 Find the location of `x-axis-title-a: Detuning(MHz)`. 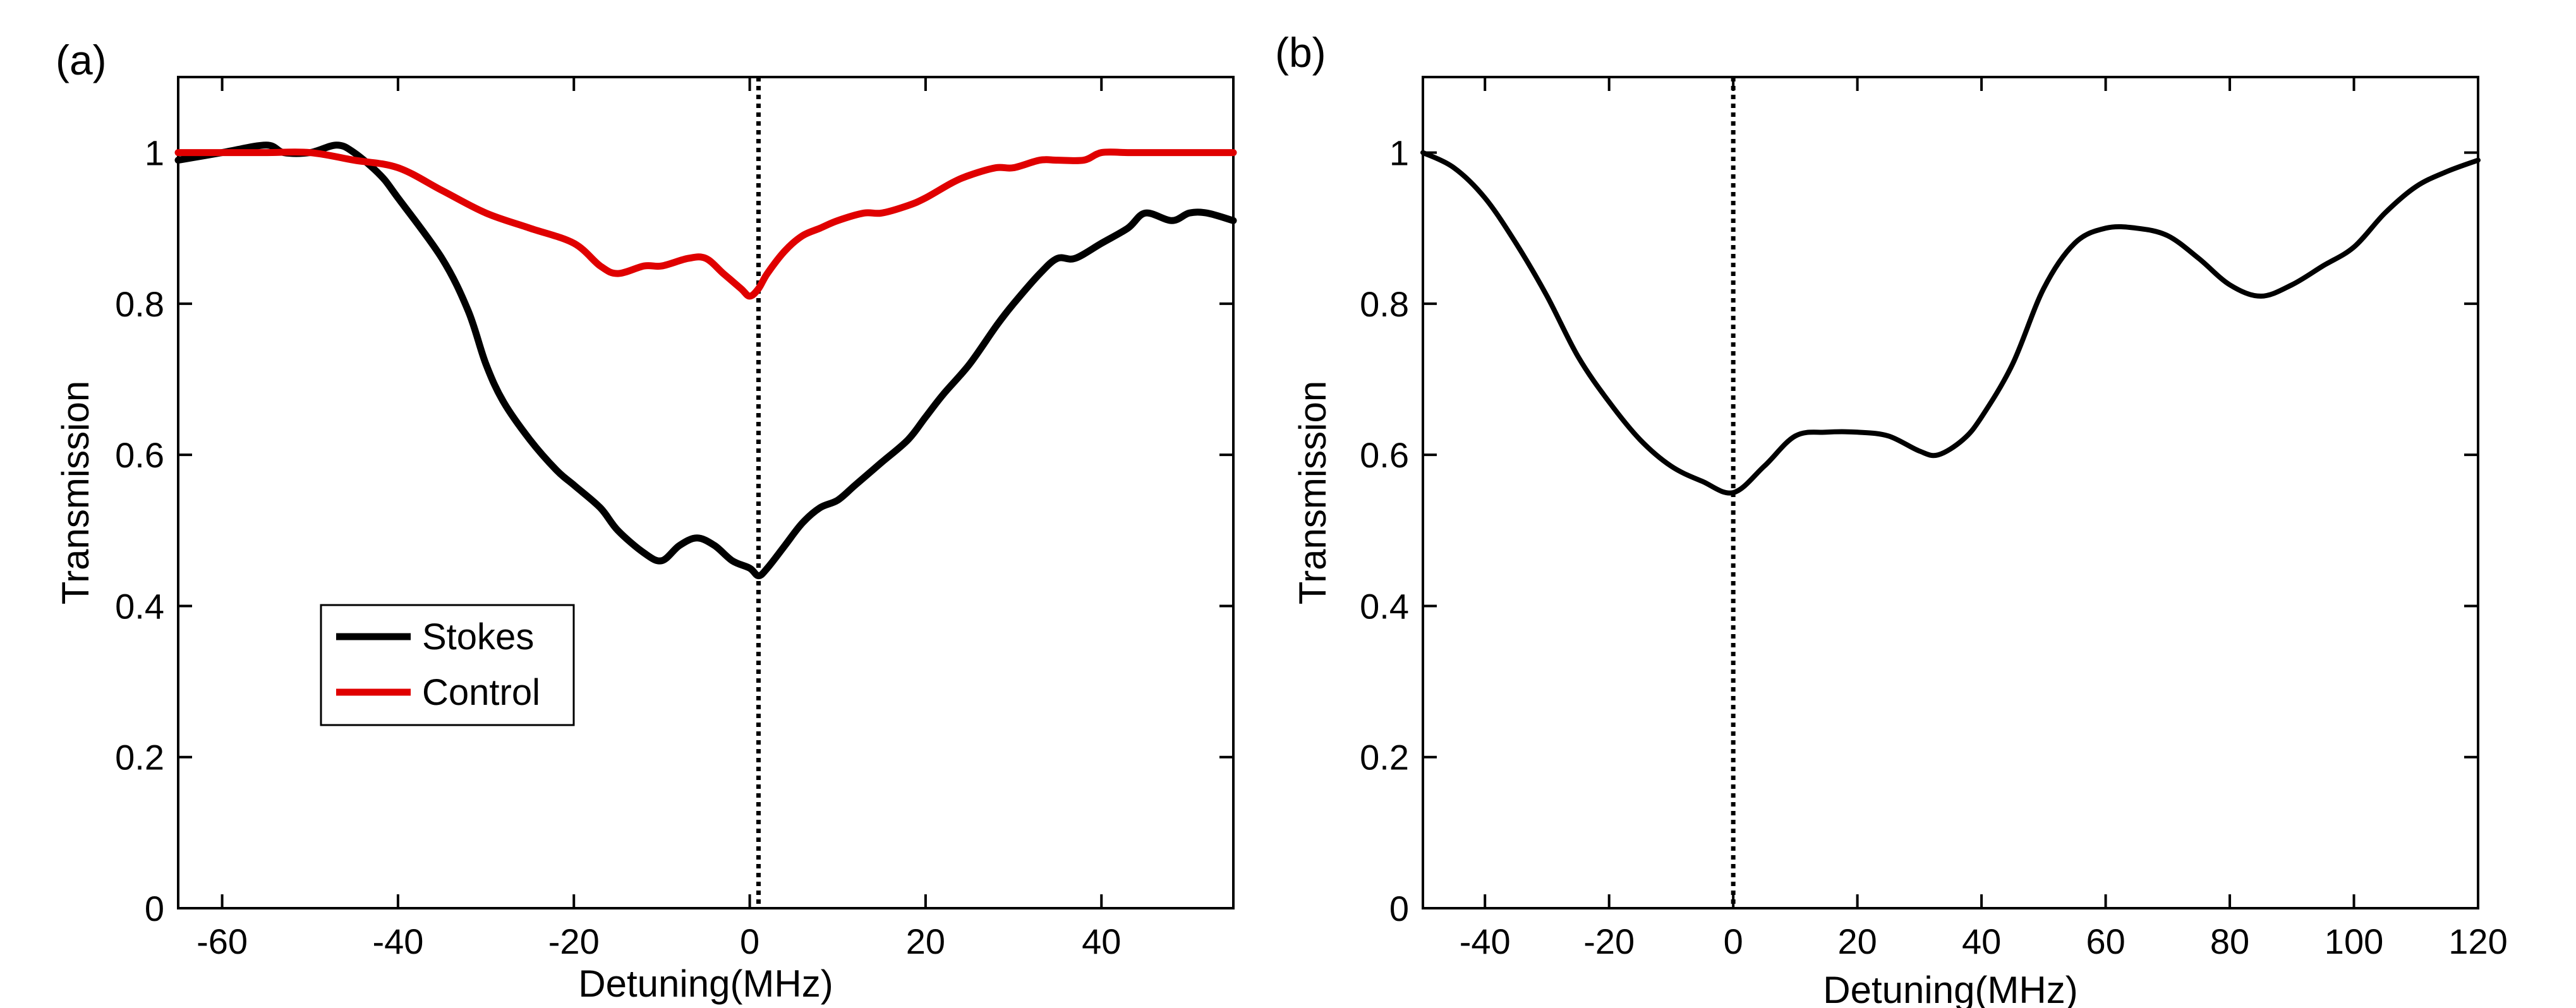

x-axis-title-a: Detuning(MHz) is located at coordinates (705, 984).